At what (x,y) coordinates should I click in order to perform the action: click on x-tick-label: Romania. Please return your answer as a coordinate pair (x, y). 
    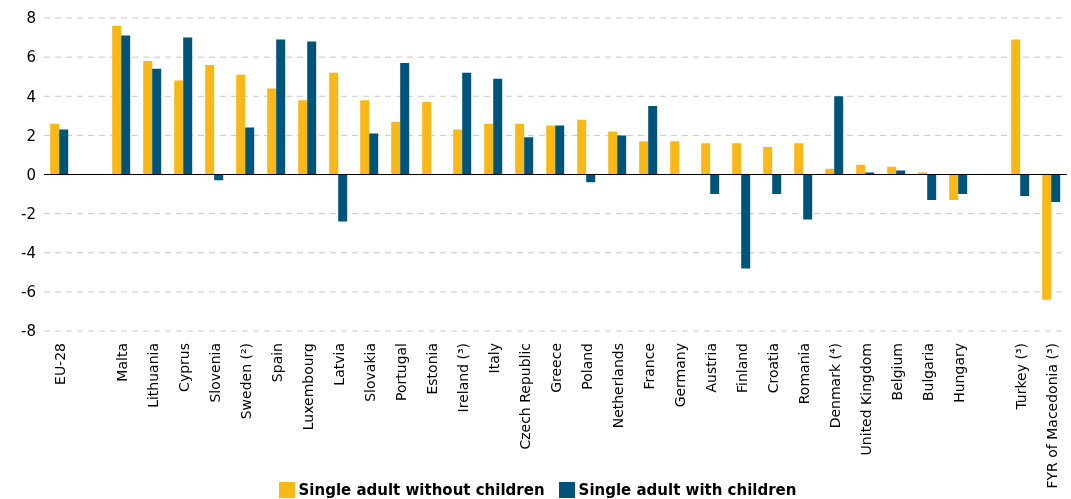
    Looking at the image, I should click on (803, 374).